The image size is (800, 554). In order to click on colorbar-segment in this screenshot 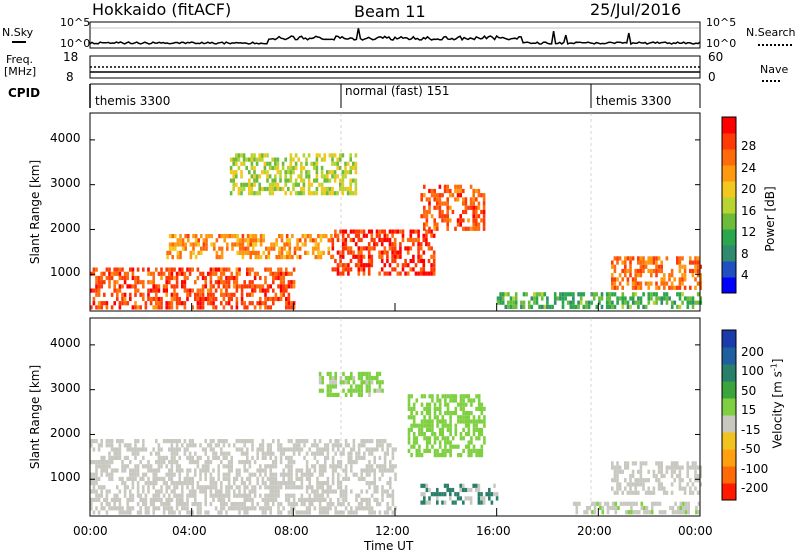, I will do `click(729, 458)`.